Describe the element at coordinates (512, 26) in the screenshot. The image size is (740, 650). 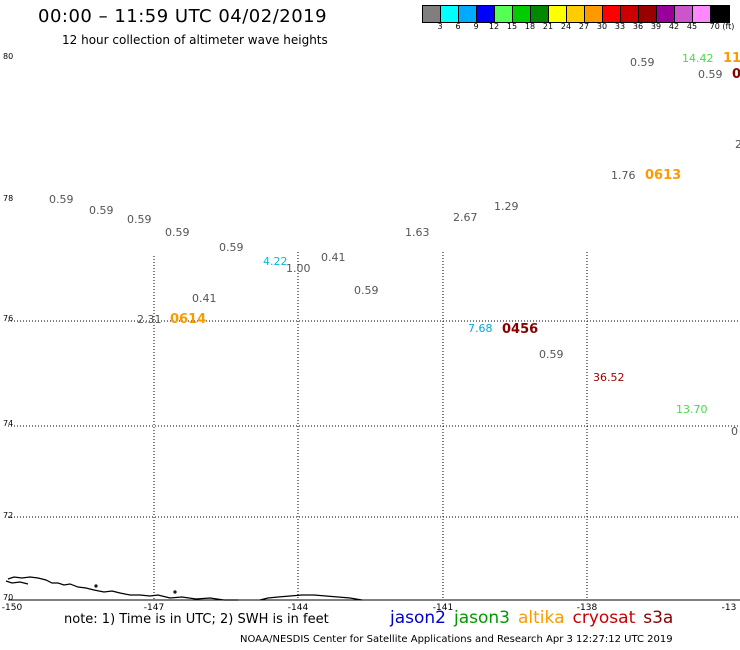
I see `colorbar-label: 15` at that location.